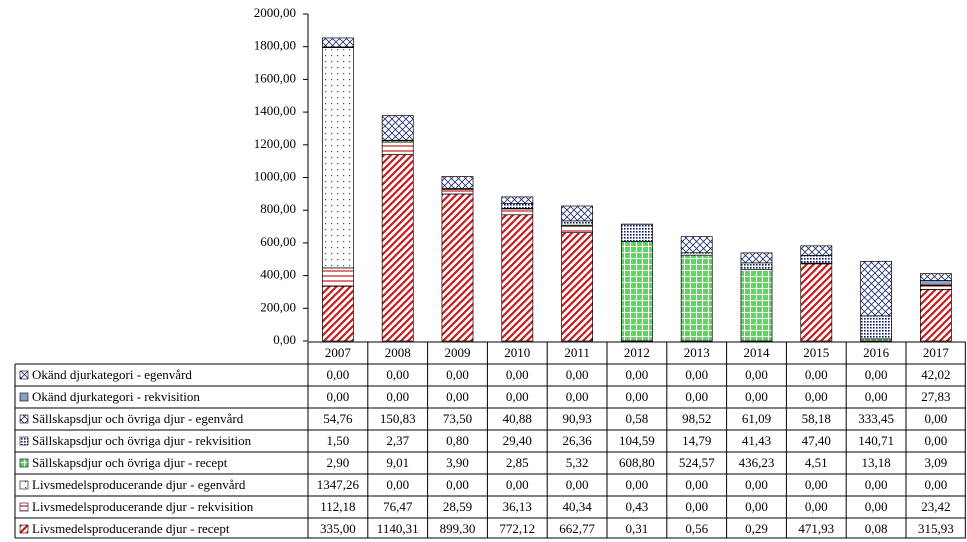 This screenshot has width=967, height=542. I want to click on table-value: 1,50, so click(338, 440).